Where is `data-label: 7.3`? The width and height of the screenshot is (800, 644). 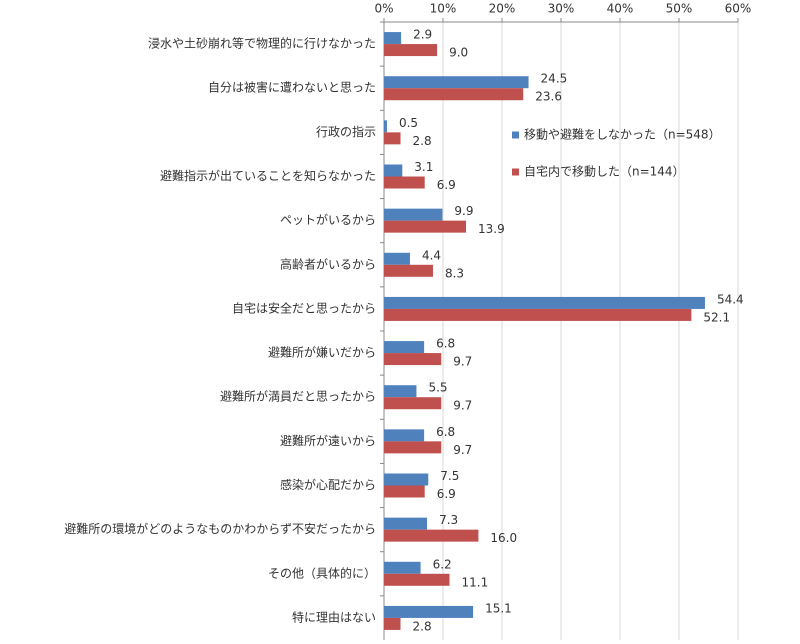 data-label: 7.3 is located at coordinates (448, 520).